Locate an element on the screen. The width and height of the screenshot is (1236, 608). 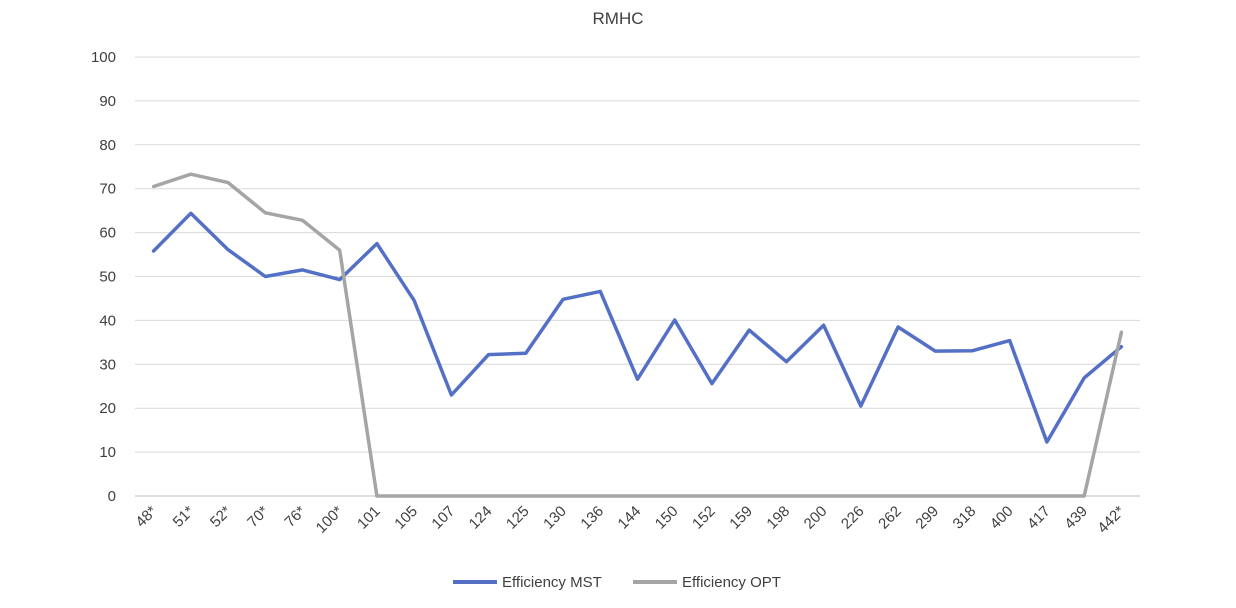
y-tick-label: 80 is located at coordinates (107, 145).